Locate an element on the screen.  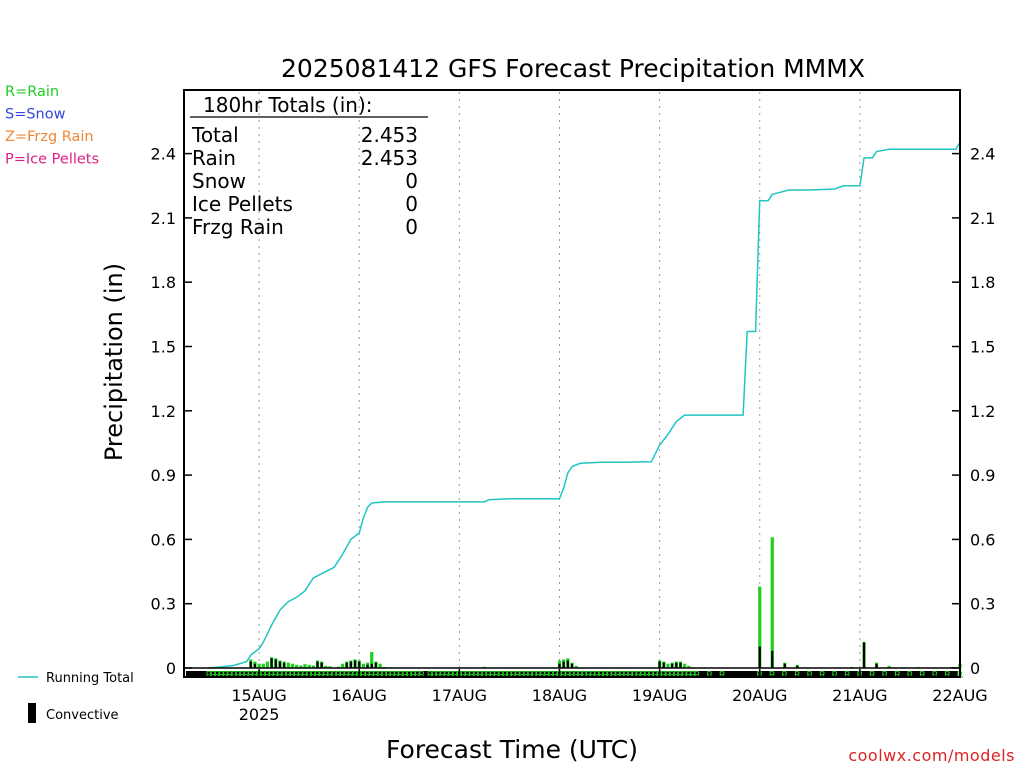
ptype-legend-item: S=Snow is located at coordinates (35, 115).